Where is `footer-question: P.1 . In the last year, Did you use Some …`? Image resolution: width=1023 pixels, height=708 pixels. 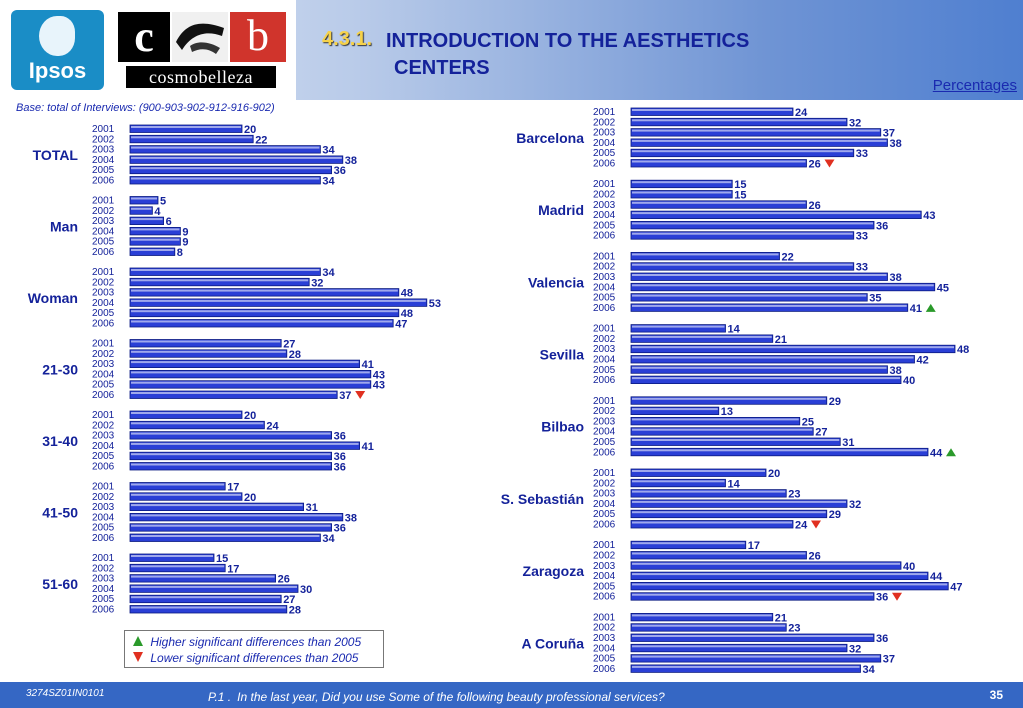 footer-question: P.1 . In the last year, Did you use Some … is located at coordinates (436, 697).